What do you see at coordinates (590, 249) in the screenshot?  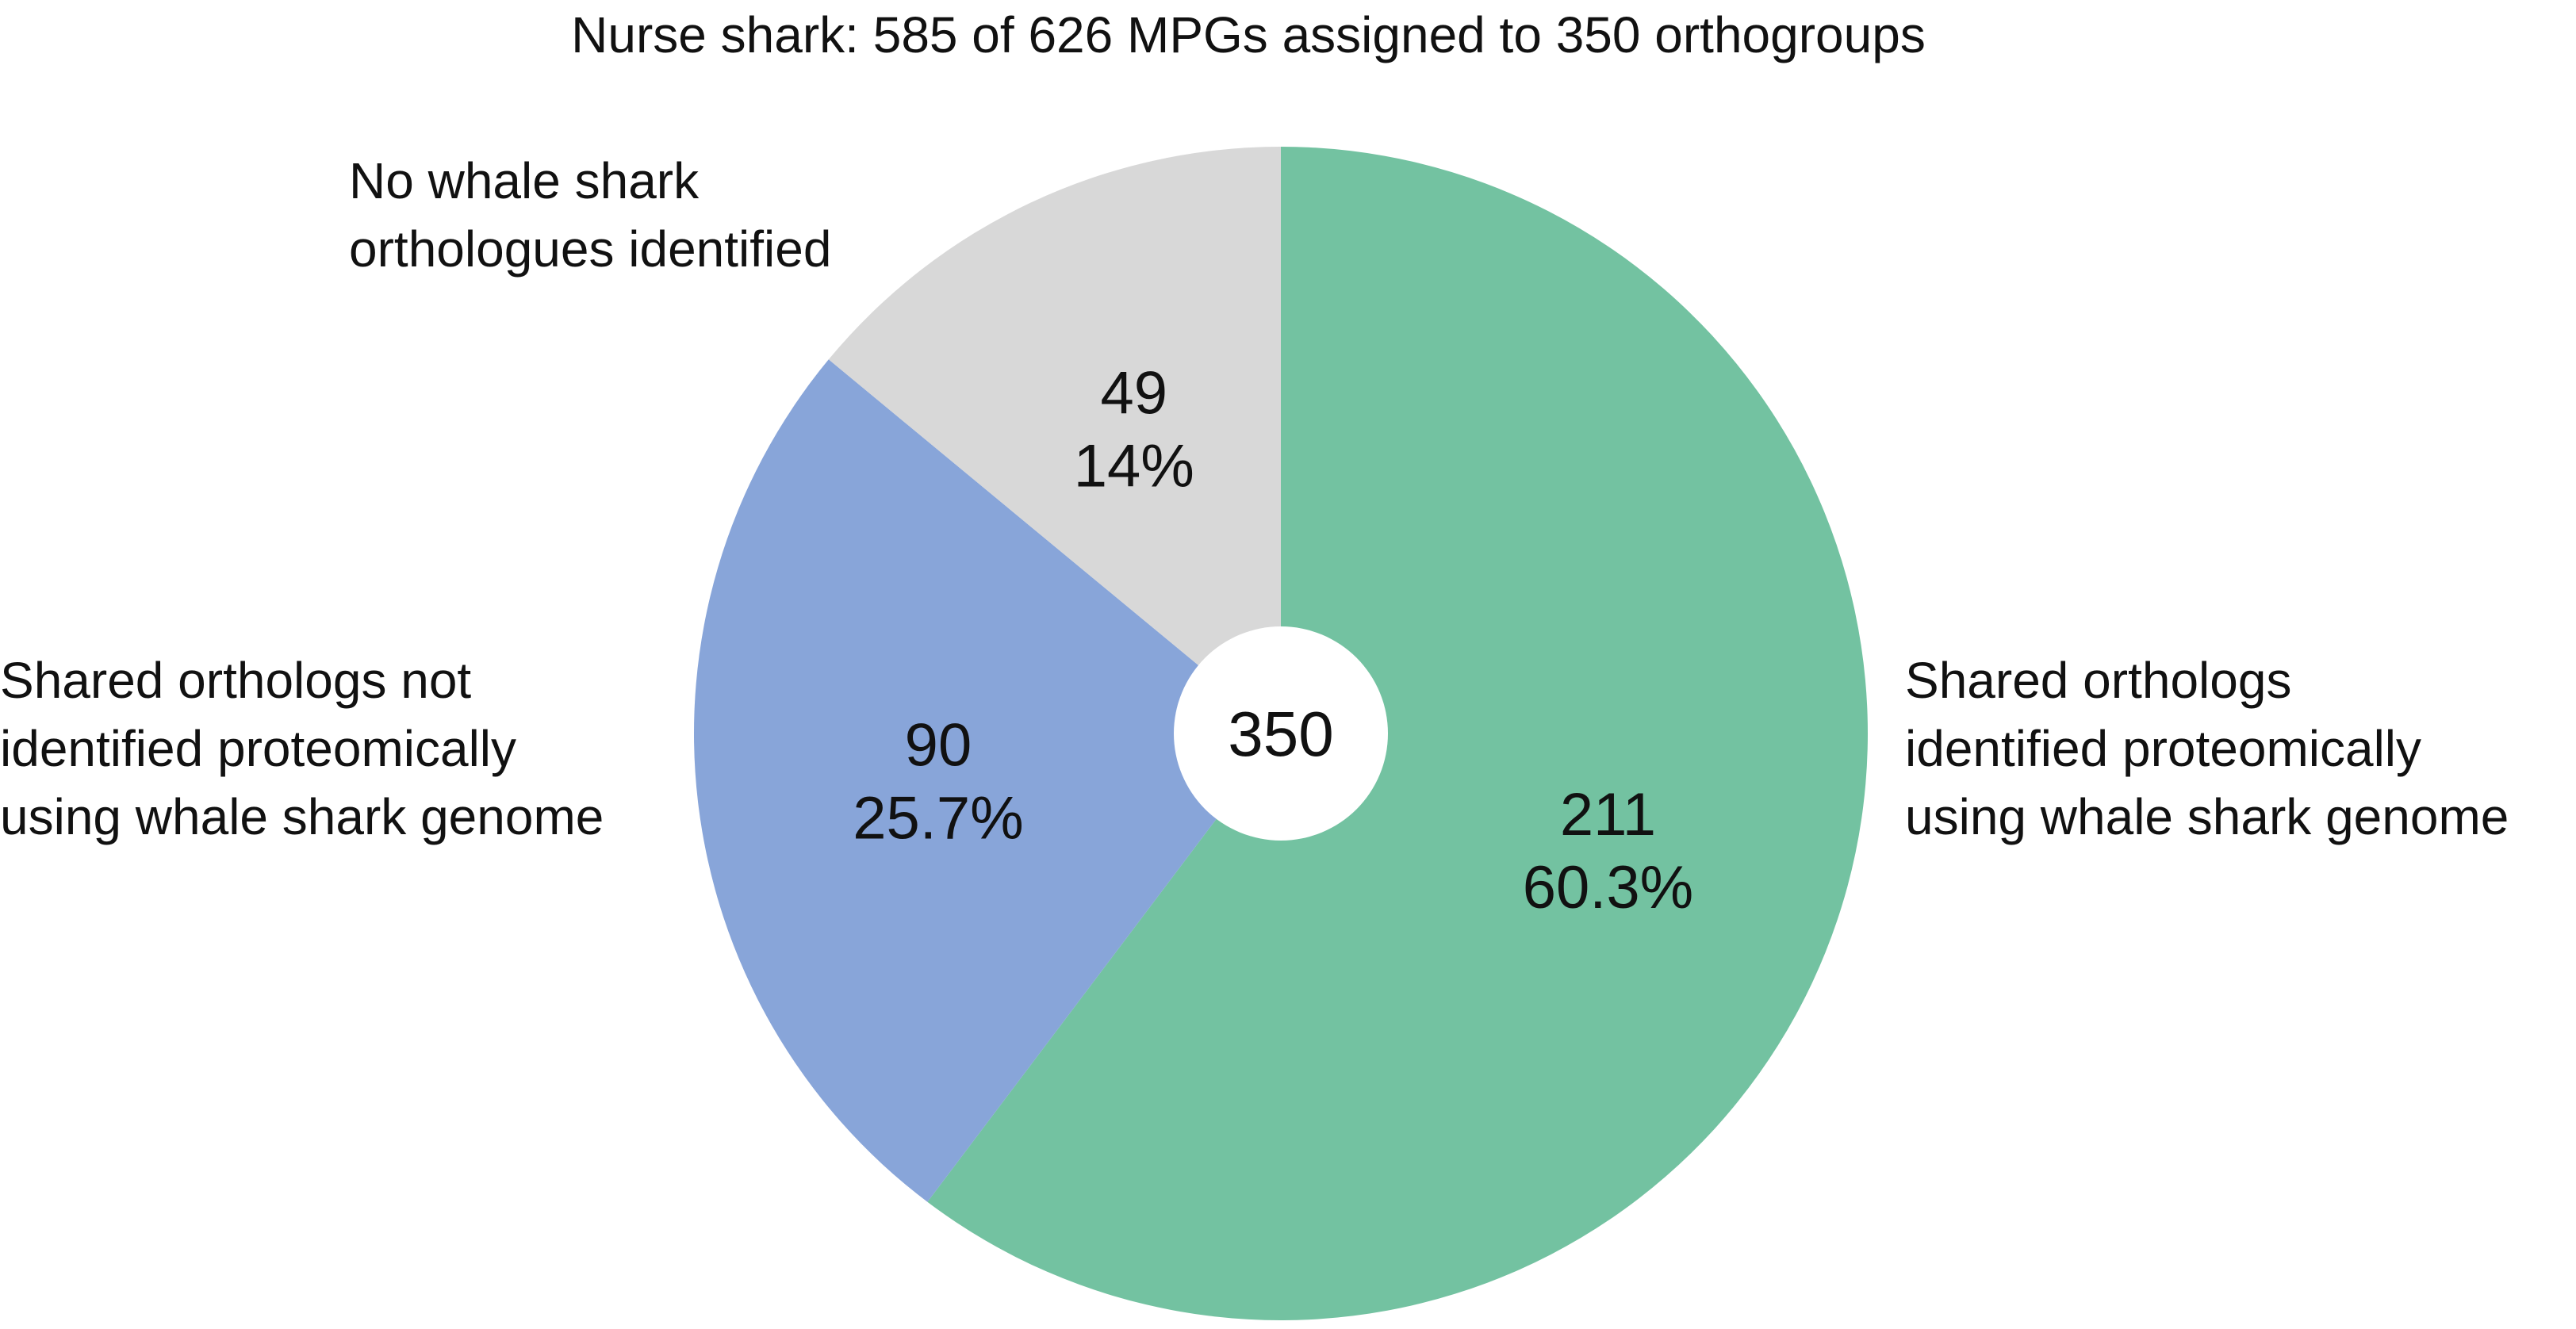 I see `slice-category-line: orthologues identified` at bounding box center [590, 249].